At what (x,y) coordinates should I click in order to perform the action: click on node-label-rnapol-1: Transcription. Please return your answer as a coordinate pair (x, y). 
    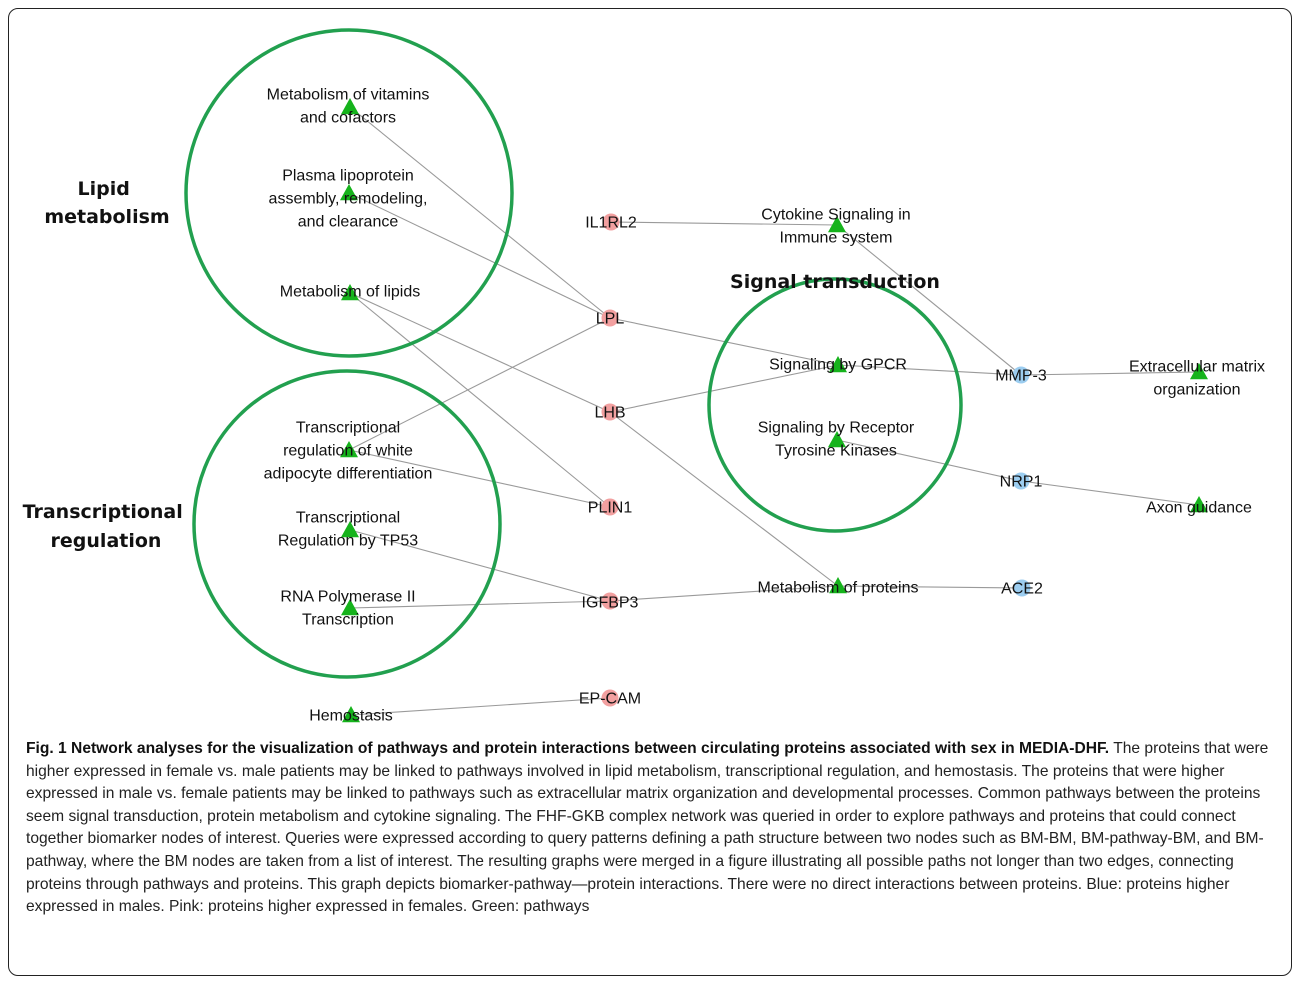
    Looking at the image, I should click on (348, 620).